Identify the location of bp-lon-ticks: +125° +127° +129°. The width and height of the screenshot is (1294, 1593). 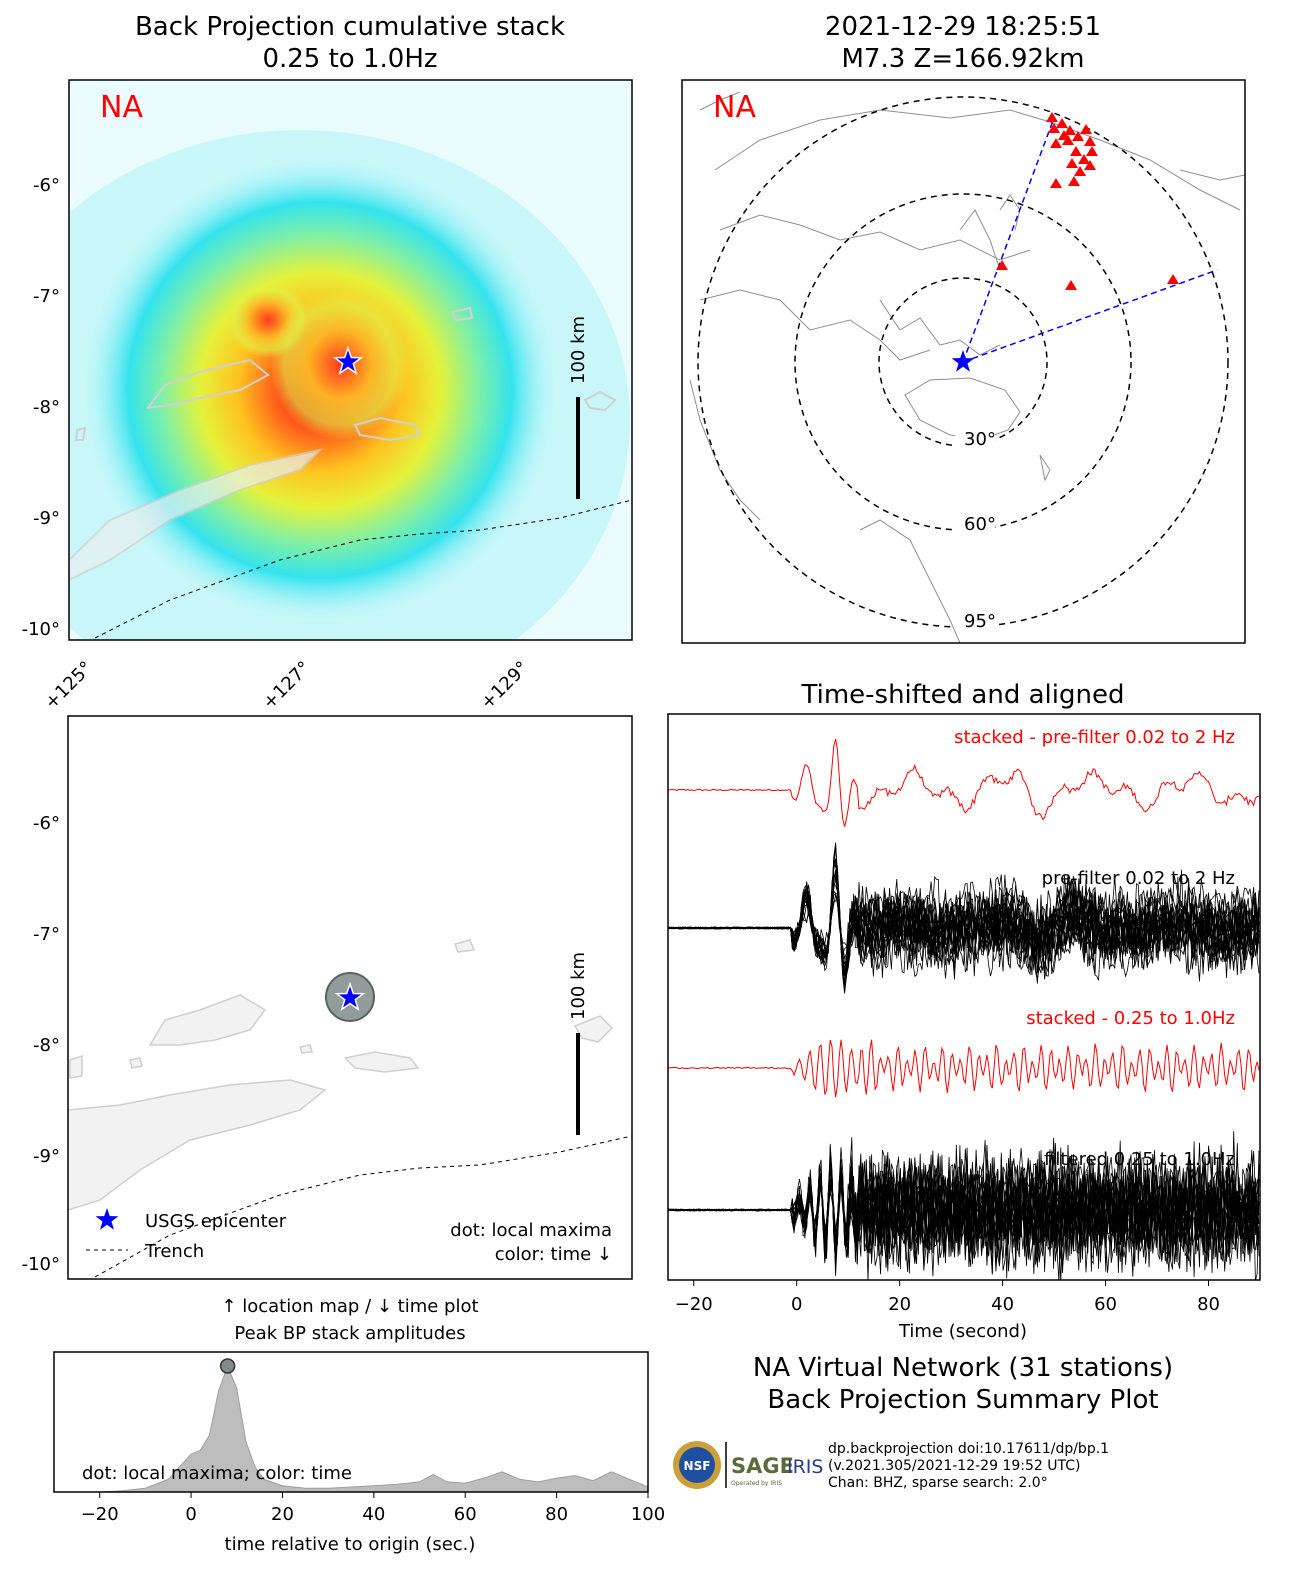
(287, 685).